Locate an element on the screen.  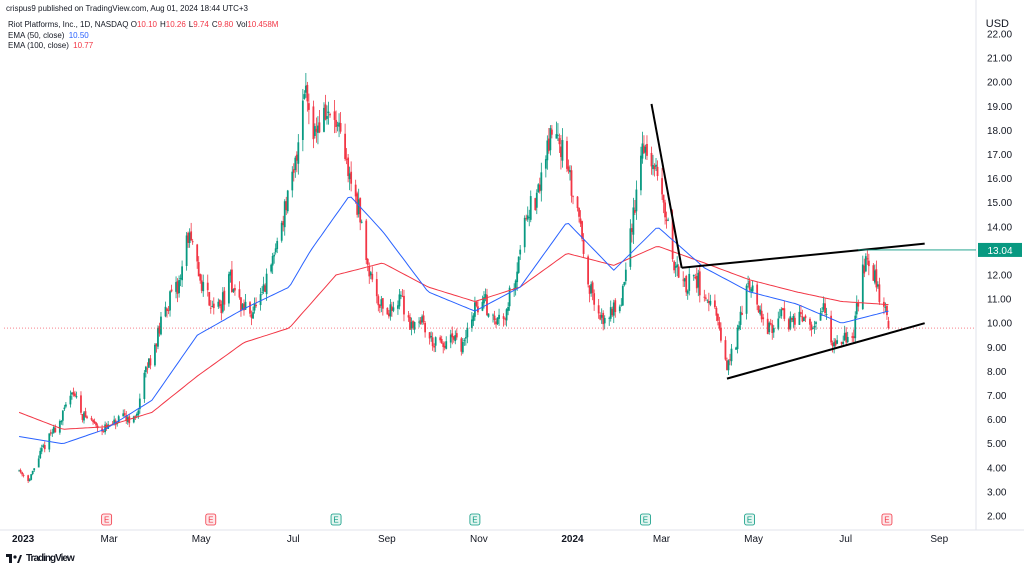
y-tick-label: 15.00 is located at coordinates (999, 203).